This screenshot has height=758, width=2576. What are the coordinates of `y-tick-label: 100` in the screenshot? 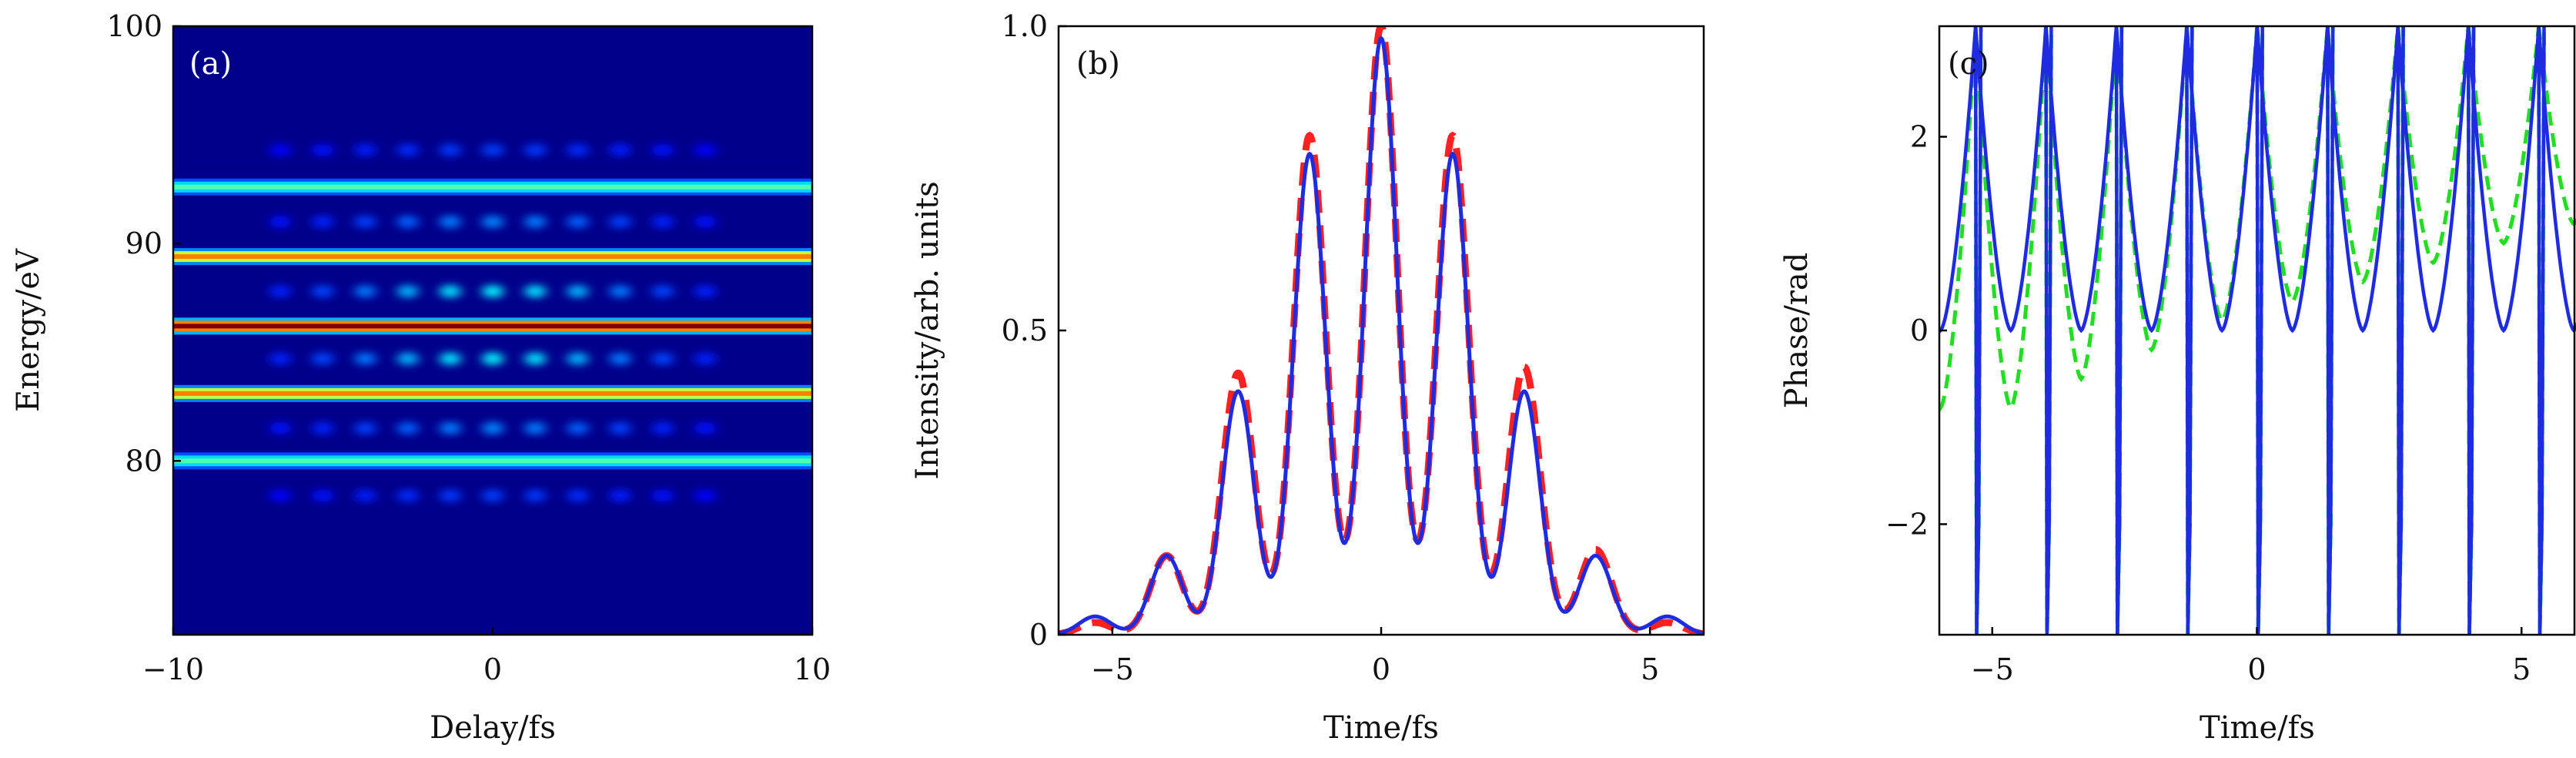 It's located at (134, 26).